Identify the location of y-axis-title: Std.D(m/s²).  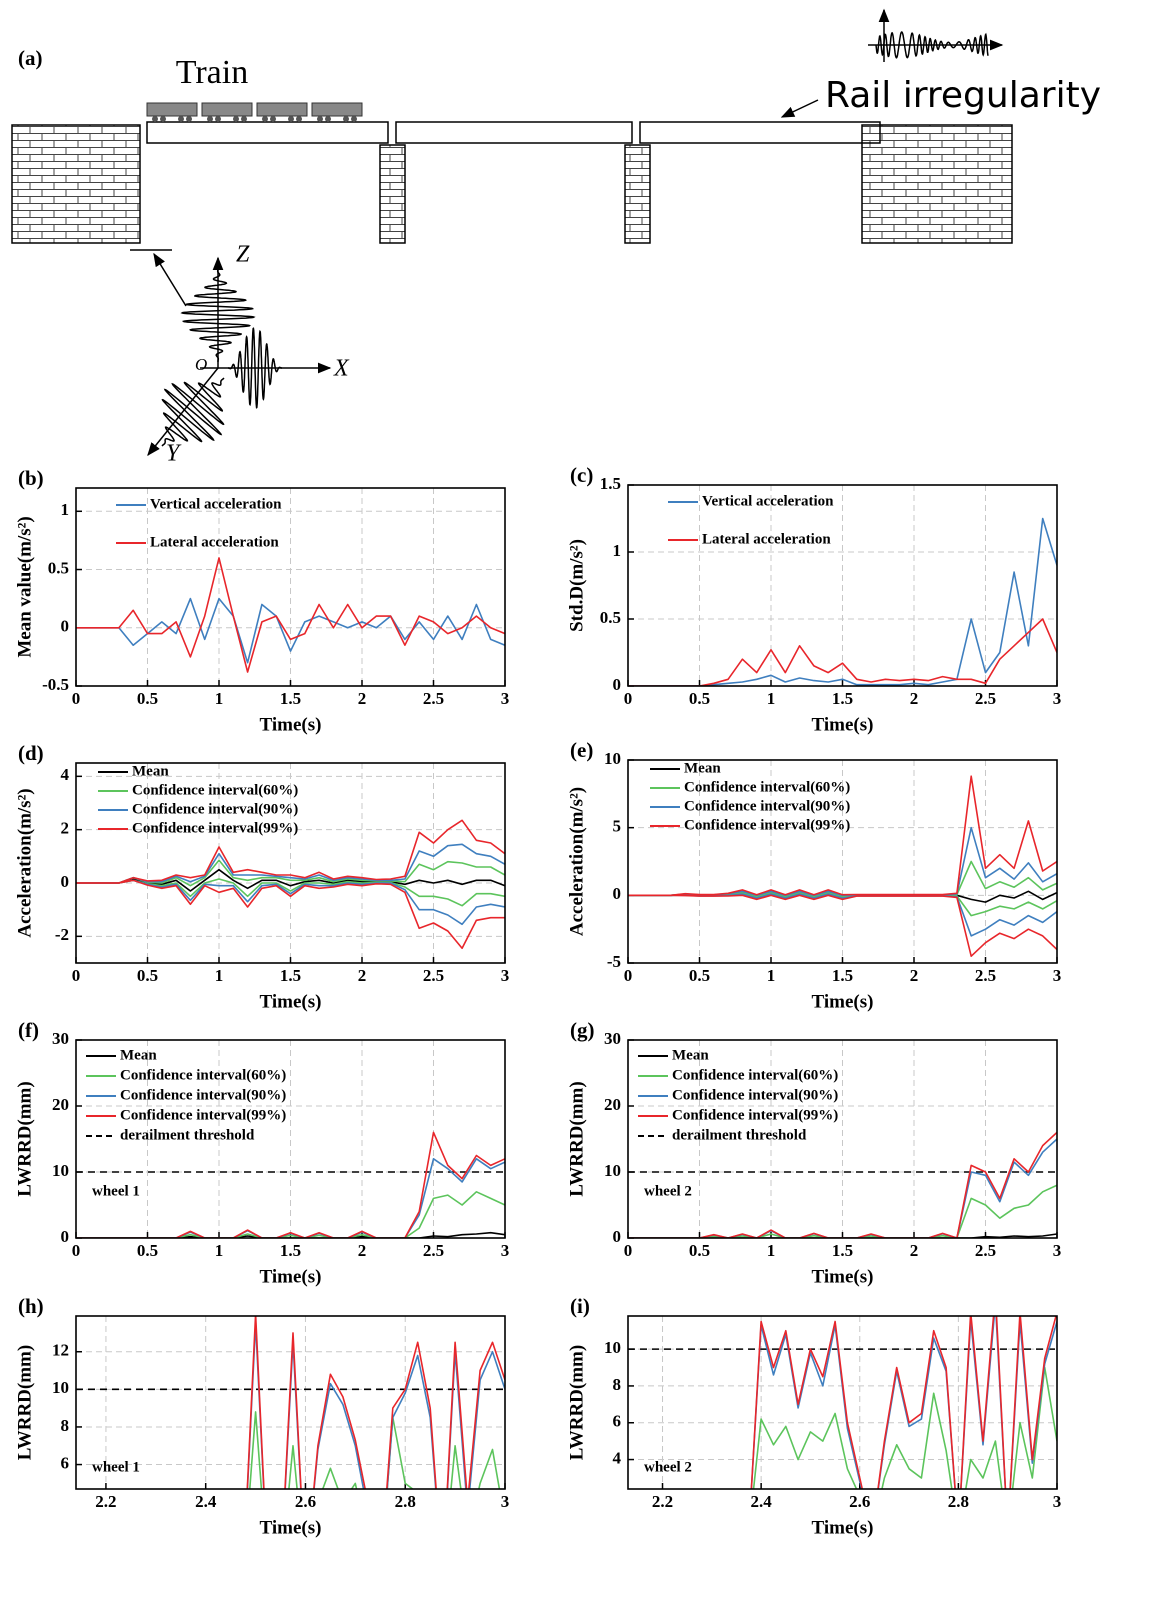
(576, 585).